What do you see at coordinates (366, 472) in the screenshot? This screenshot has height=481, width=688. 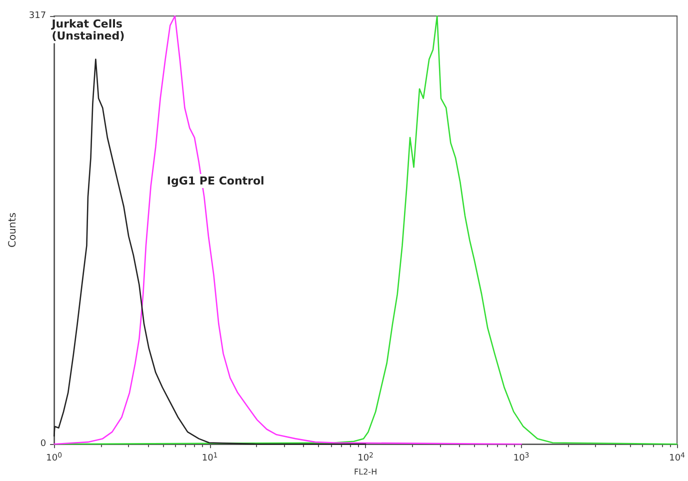 I see `x-axis-title: FL2-H` at bounding box center [366, 472].